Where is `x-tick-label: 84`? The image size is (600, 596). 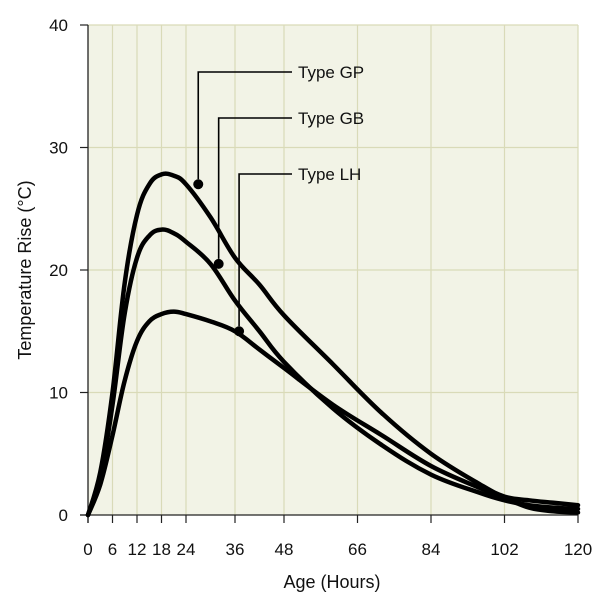 x-tick-label: 84 is located at coordinates (431, 549).